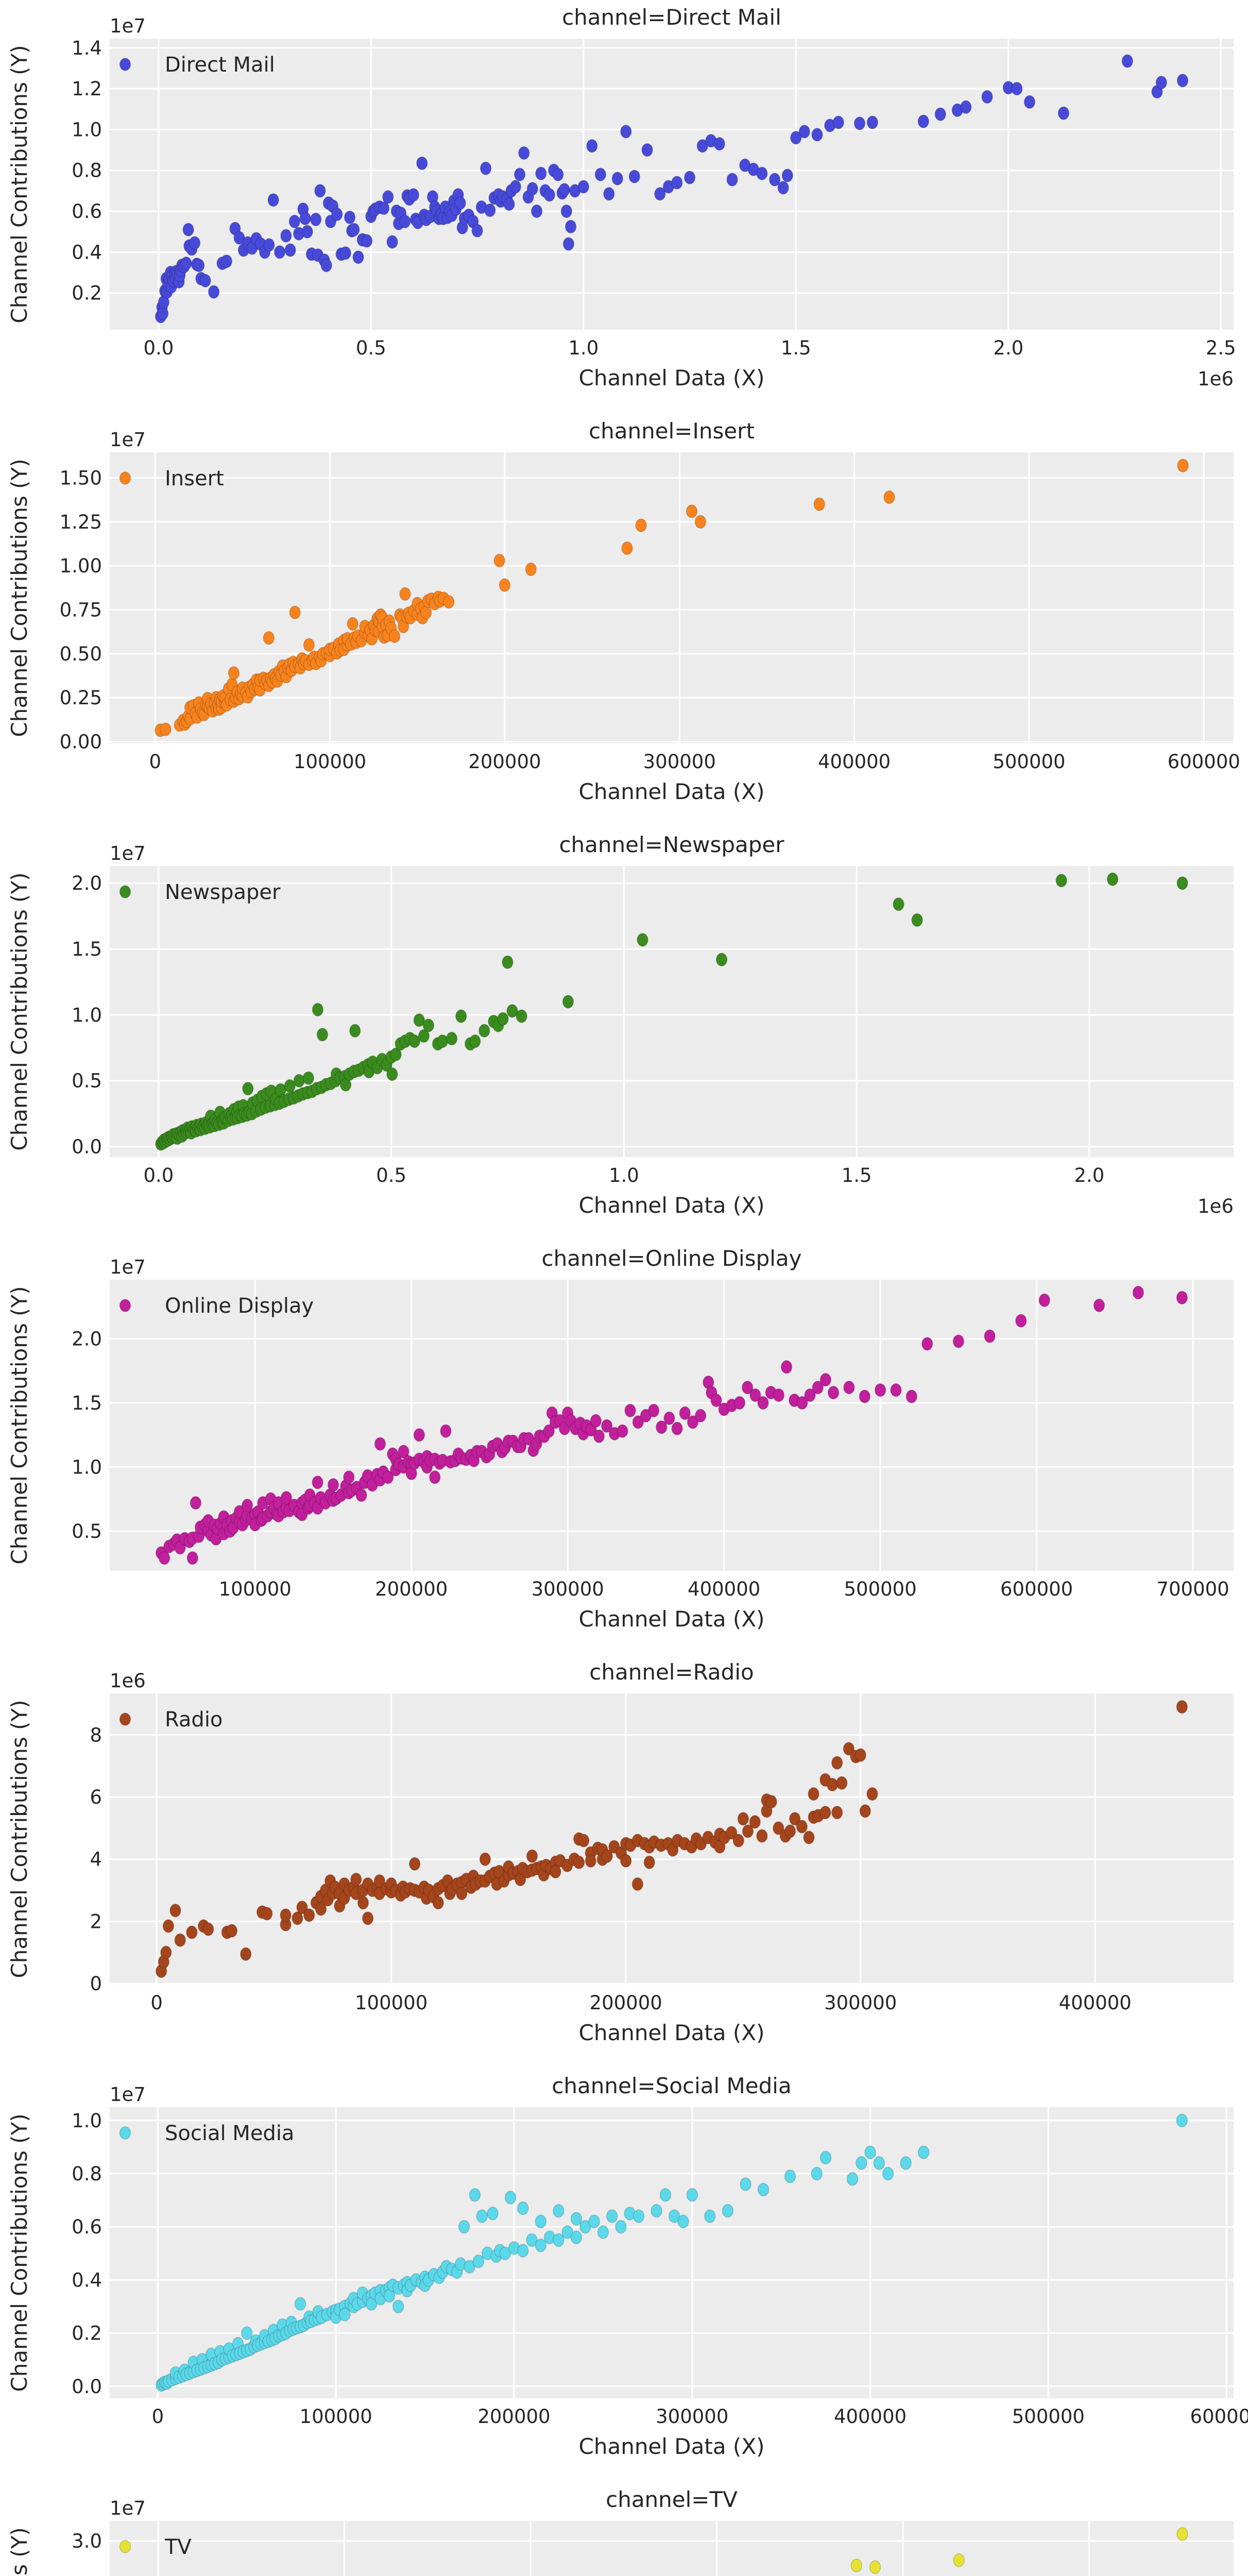 This screenshot has height=2576, width=1248. I want to click on x-tick-label: 400000, so click(724, 1589).